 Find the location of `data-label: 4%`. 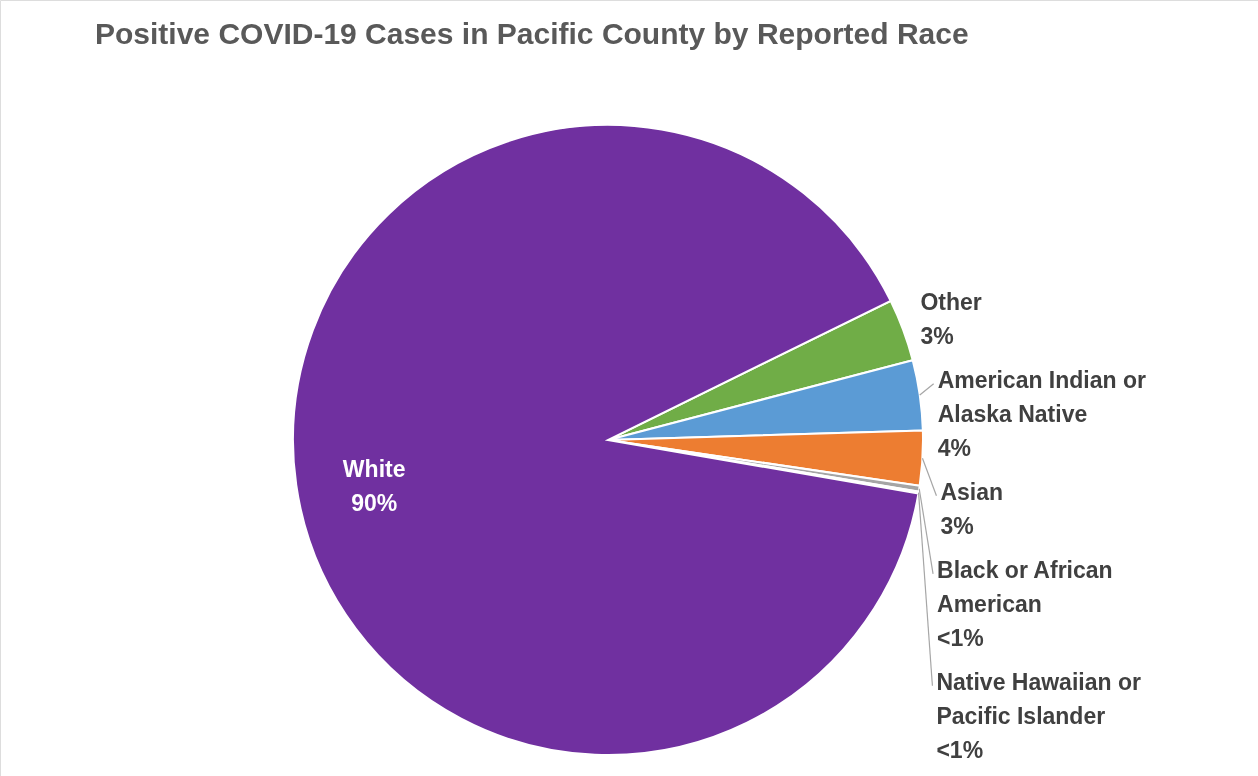

data-label: 4% is located at coordinates (954, 447).